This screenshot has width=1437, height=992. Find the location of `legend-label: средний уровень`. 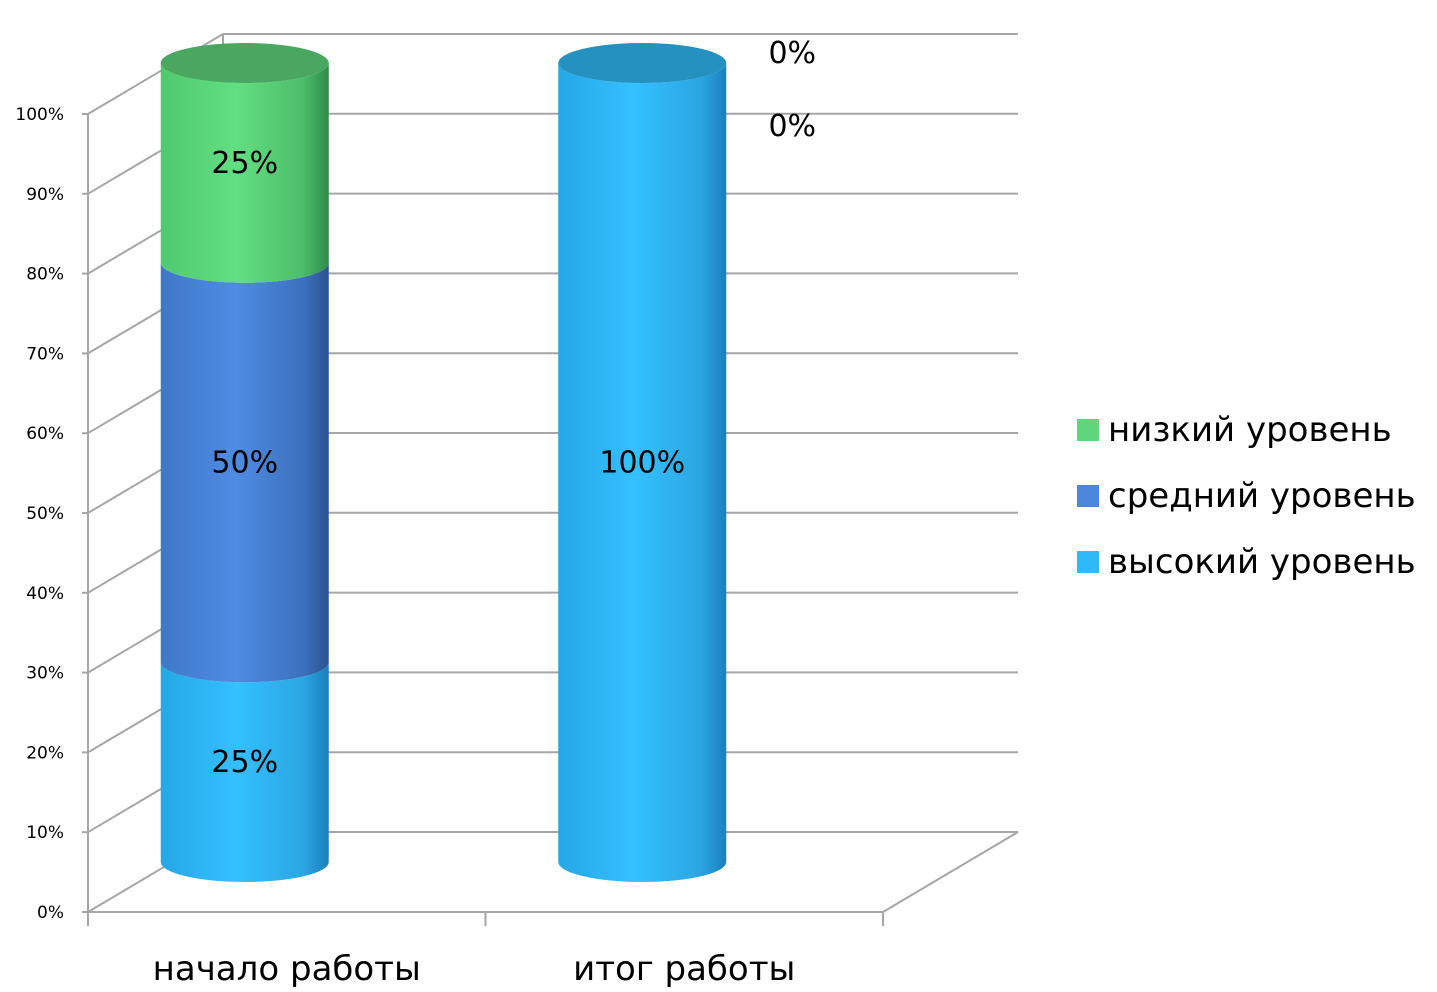

legend-label: средний уровень is located at coordinates (1262, 496).